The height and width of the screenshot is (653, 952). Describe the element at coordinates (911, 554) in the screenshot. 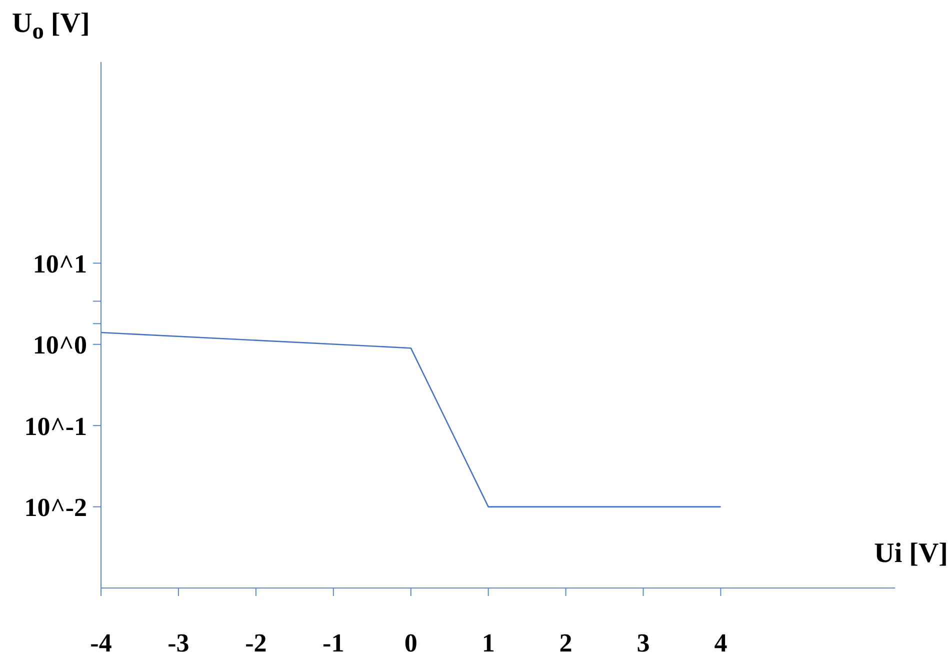

I see `x-axis-title: Ui [V]` at that location.